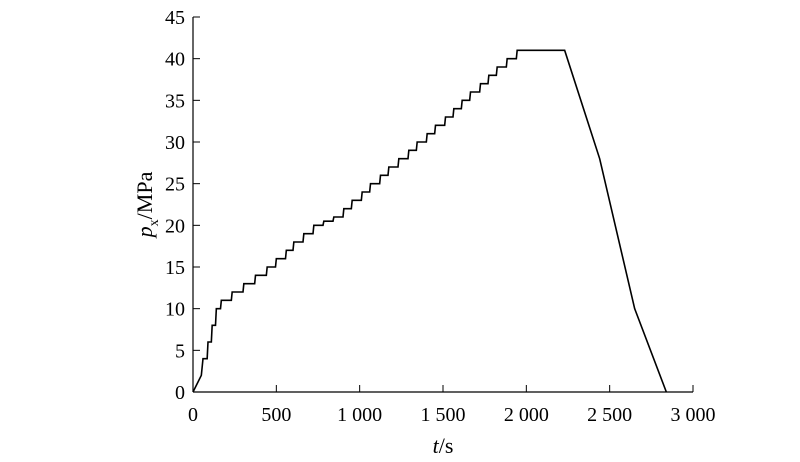  Describe the element at coordinates (175, 60) in the screenshot. I see `y-tick-label: 40` at that location.